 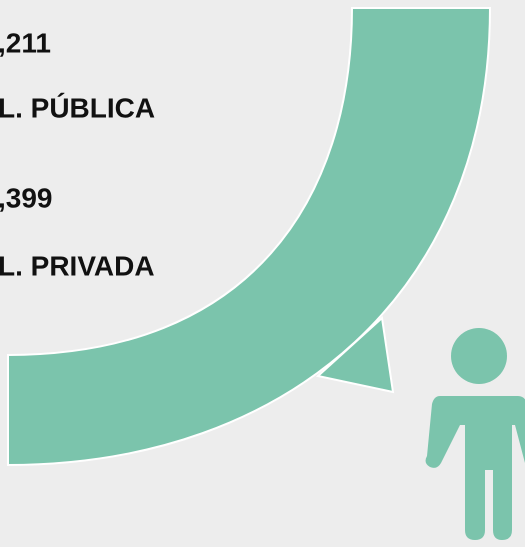 I want to click on value-text: ,399, so click(x=26, y=197).